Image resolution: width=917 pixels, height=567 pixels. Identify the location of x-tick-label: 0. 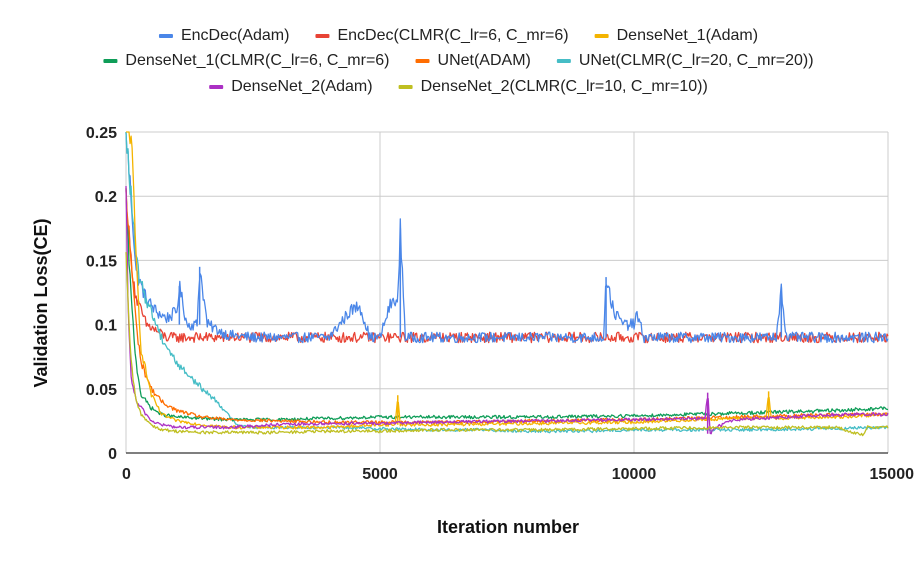
(126, 474).